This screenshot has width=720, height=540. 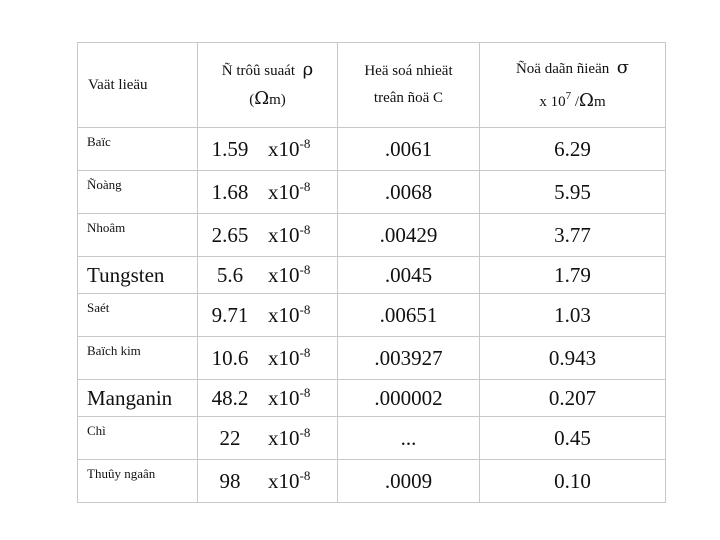 I want to click on table-row: Thuûy ngaân 98 x10-8 .0009 0.10, so click(x=371, y=481).